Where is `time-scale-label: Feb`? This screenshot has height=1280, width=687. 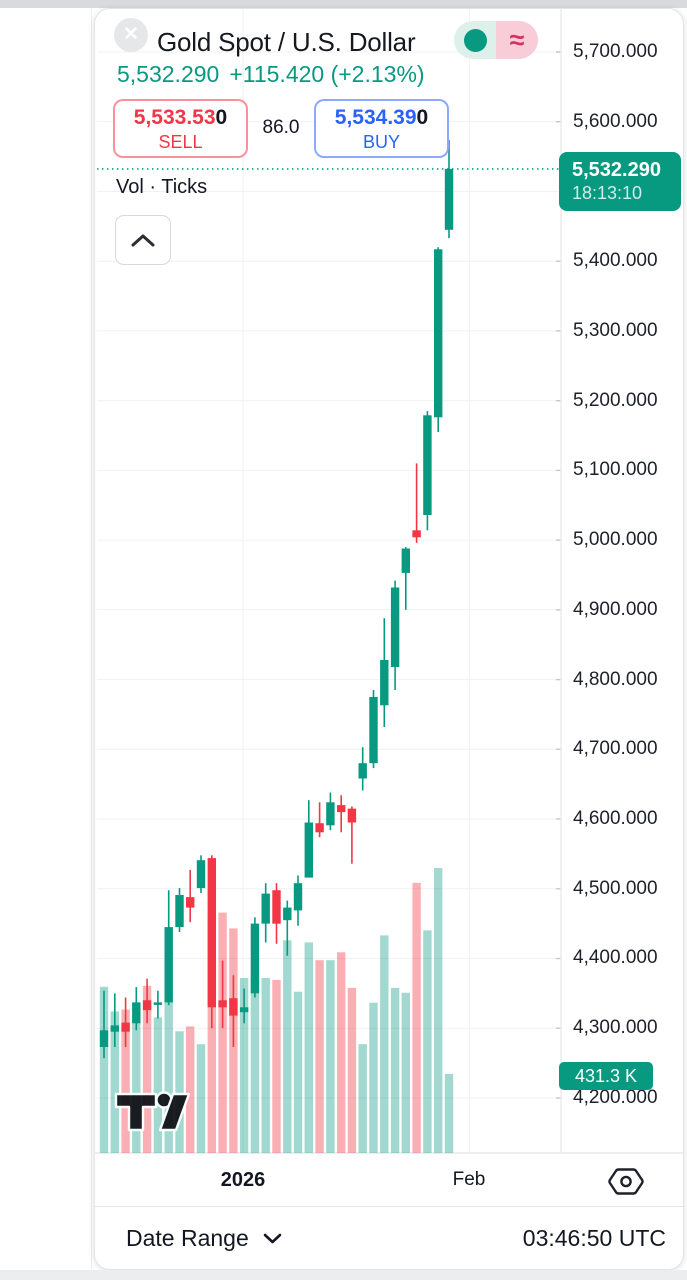 time-scale-label: Feb is located at coordinates (469, 1179).